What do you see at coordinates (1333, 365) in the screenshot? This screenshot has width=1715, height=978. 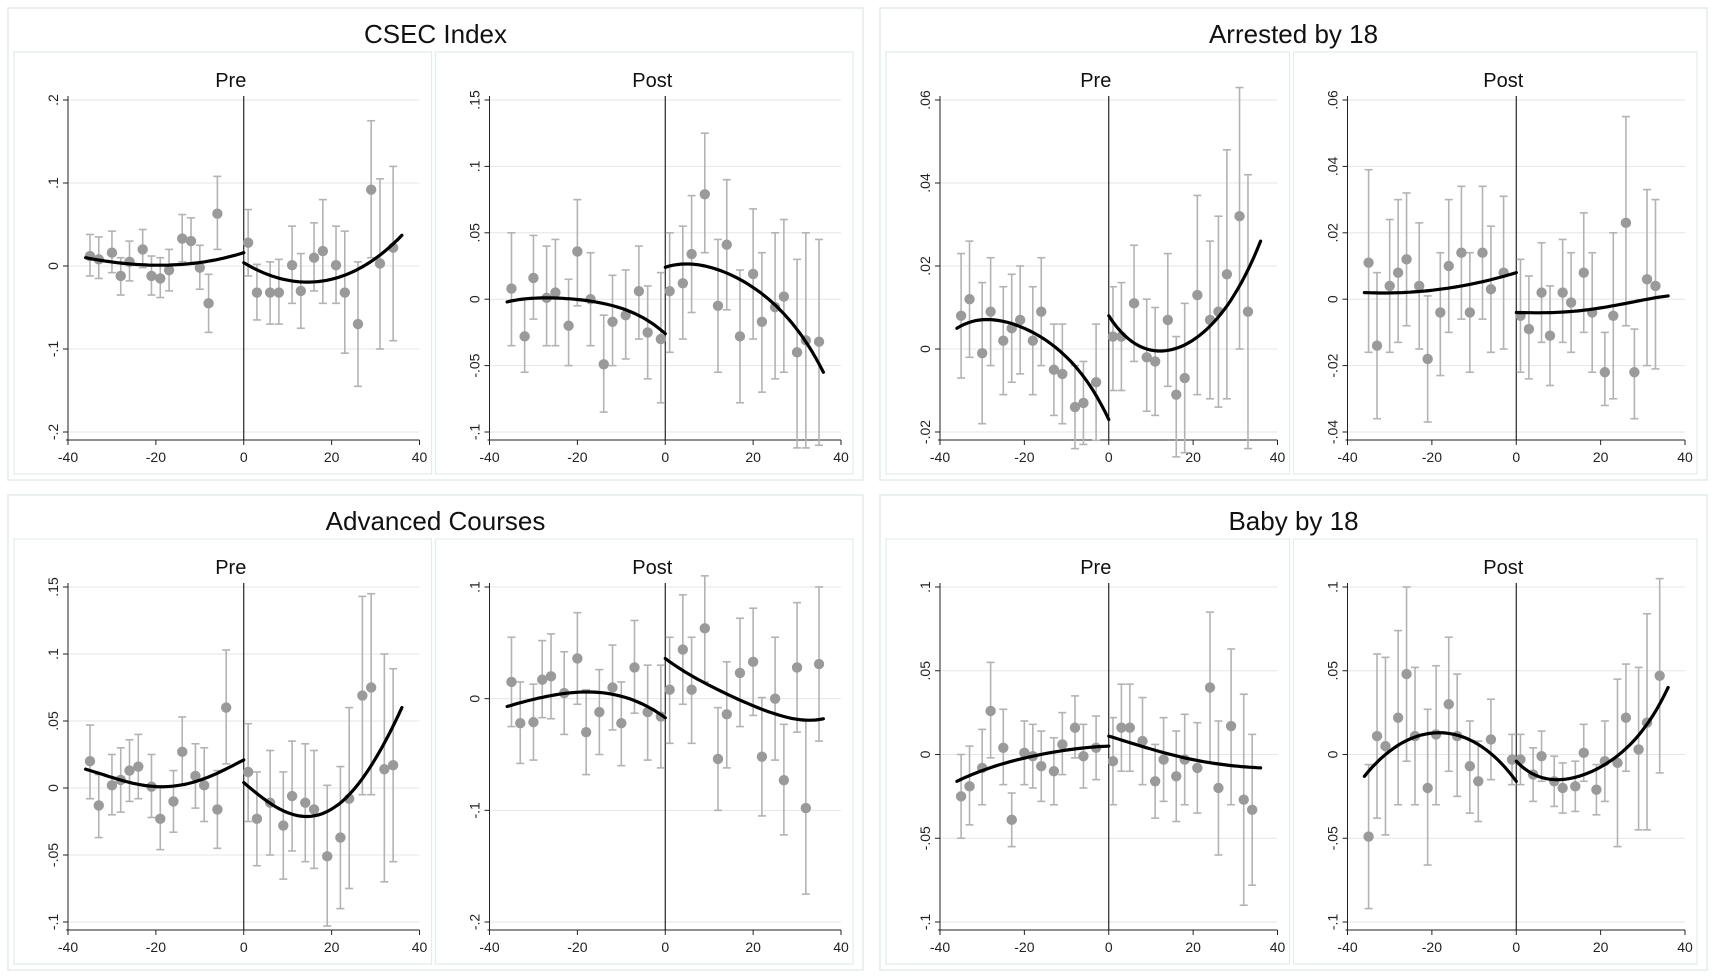 I see `y-tick-label: -.02` at bounding box center [1333, 365].